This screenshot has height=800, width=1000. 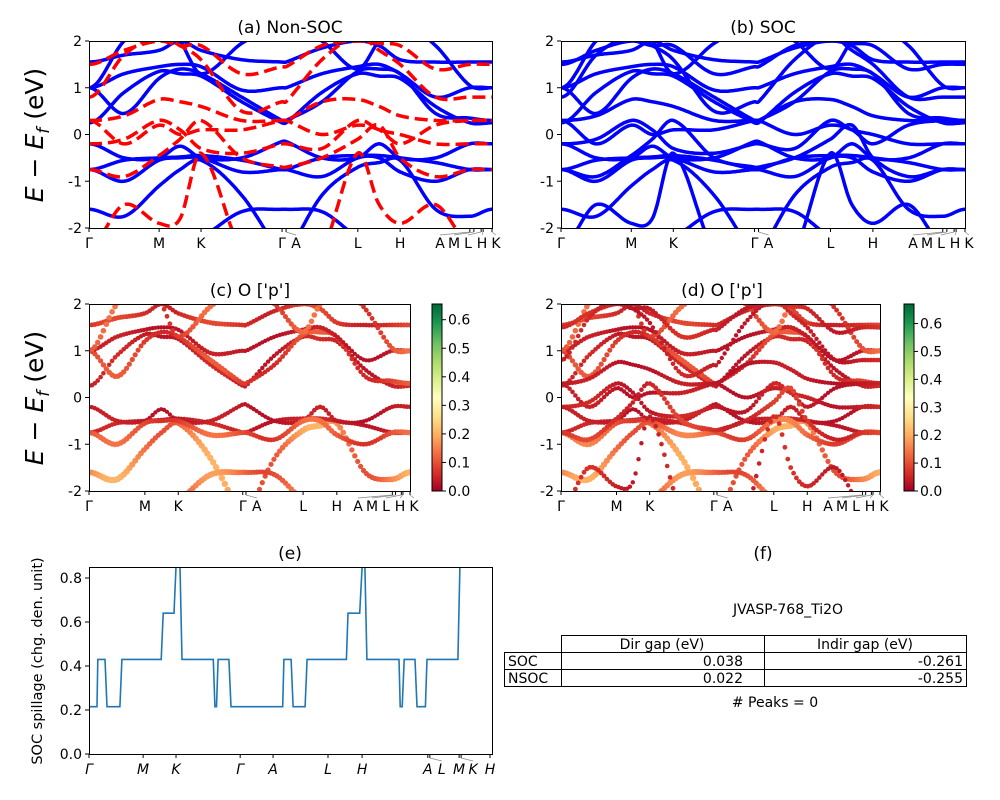 What do you see at coordinates (71, 711) in the screenshot?
I see `y-tick-label: 0.2` at bounding box center [71, 711].